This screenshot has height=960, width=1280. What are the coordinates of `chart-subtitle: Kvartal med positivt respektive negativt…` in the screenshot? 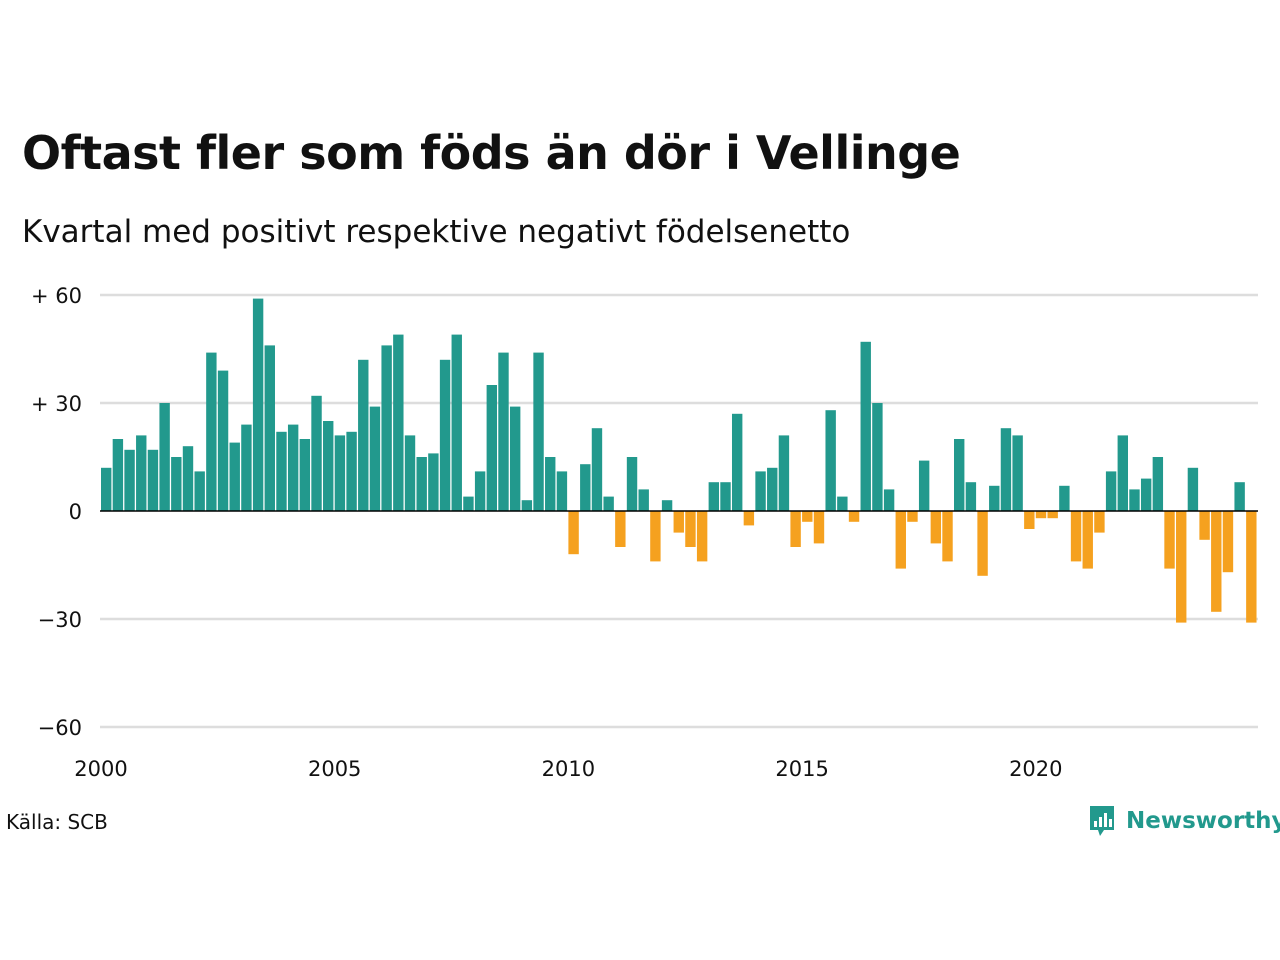 It's located at (436, 232).